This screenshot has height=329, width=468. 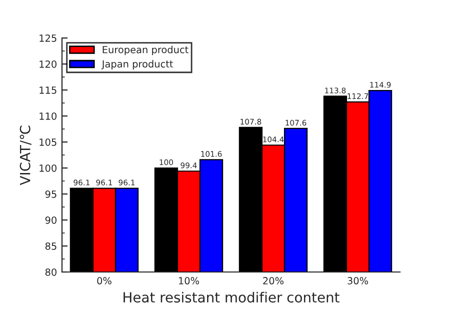 What do you see at coordinates (48, 168) in the screenshot?
I see `y-tick-label: 100` at bounding box center [48, 168].